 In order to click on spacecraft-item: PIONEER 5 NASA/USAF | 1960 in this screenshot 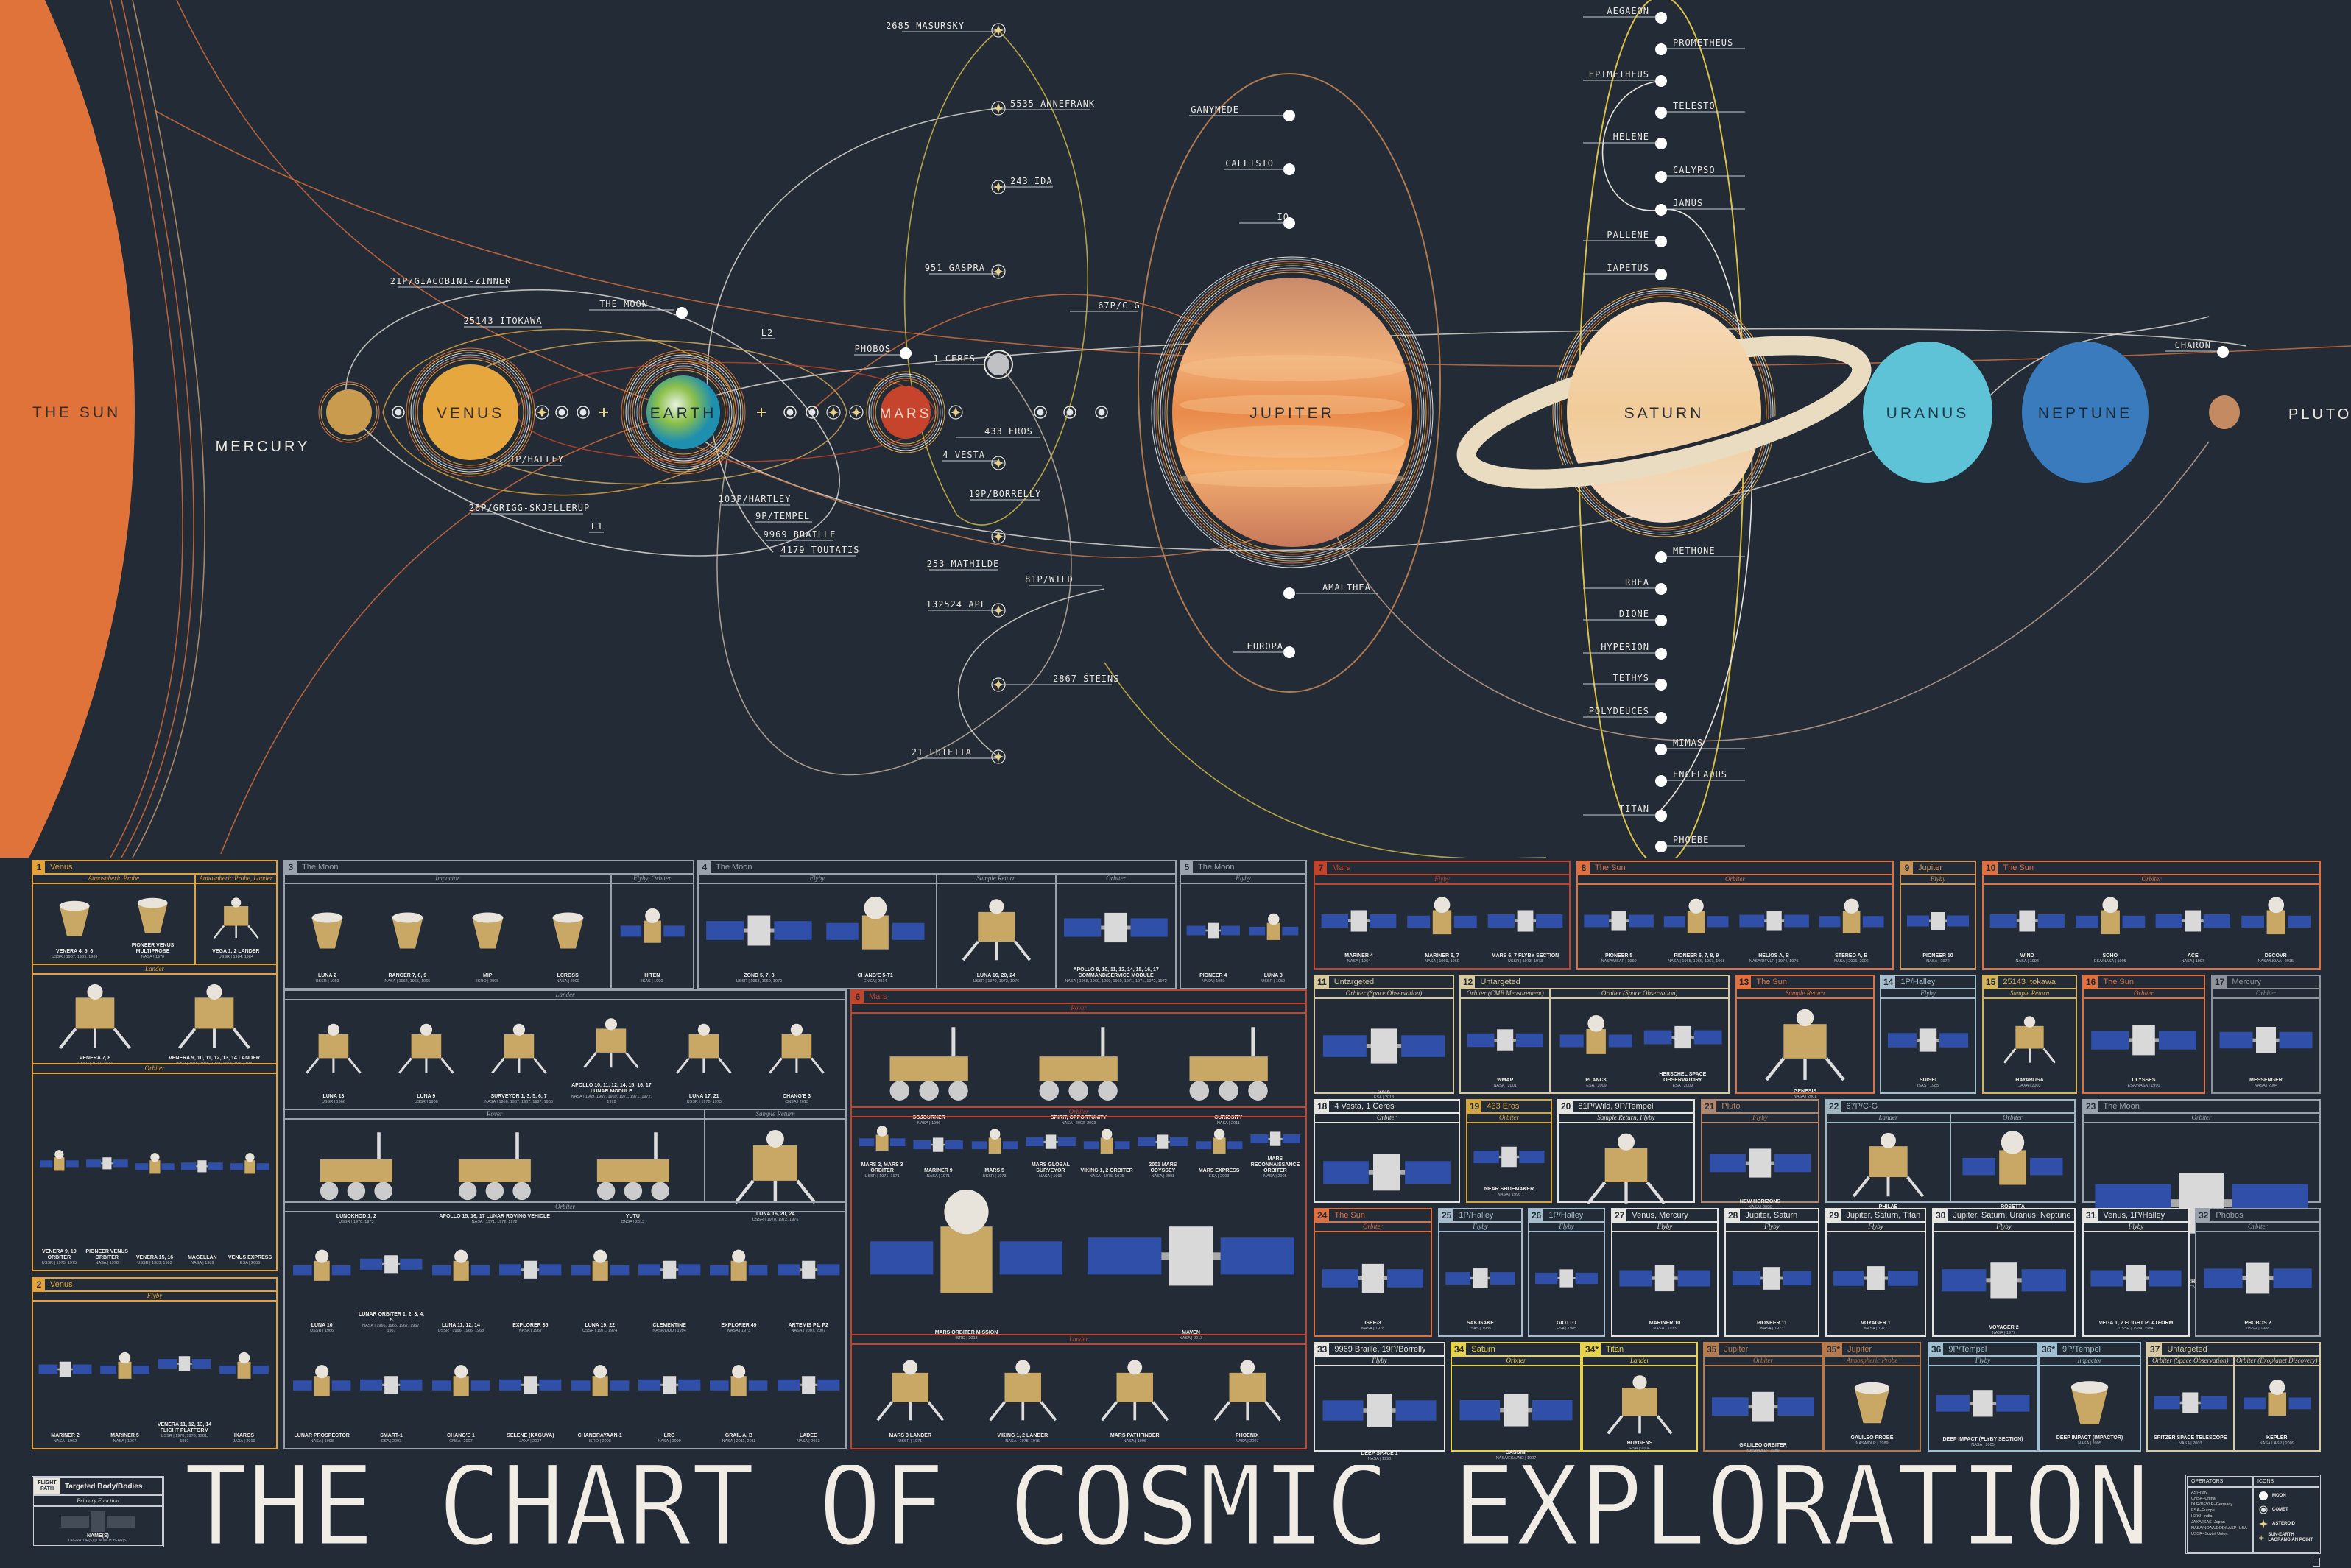, I will do `click(1618, 927)`.